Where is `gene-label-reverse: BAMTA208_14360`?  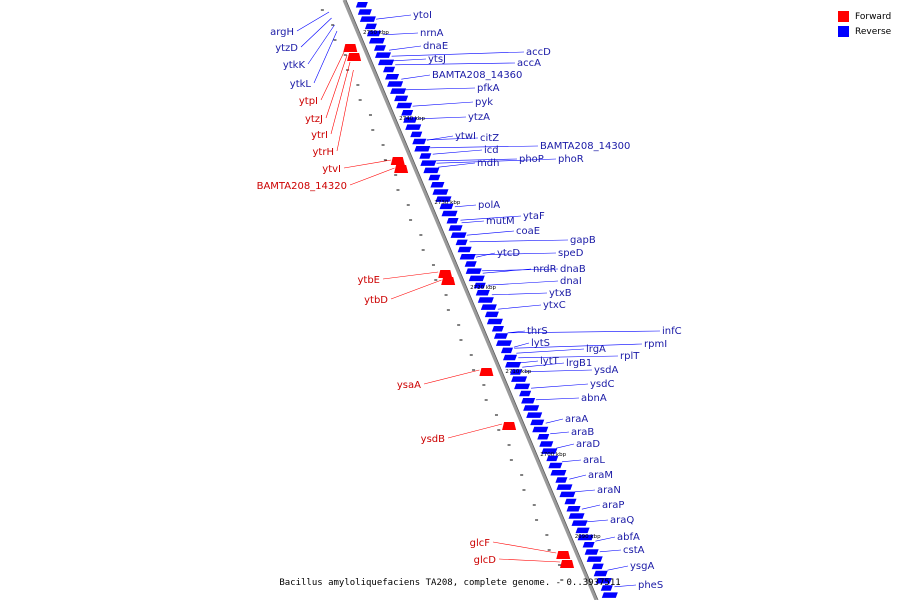 gene-label-reverse: BAMTA208_14360 is located at coordinates (477, 75).